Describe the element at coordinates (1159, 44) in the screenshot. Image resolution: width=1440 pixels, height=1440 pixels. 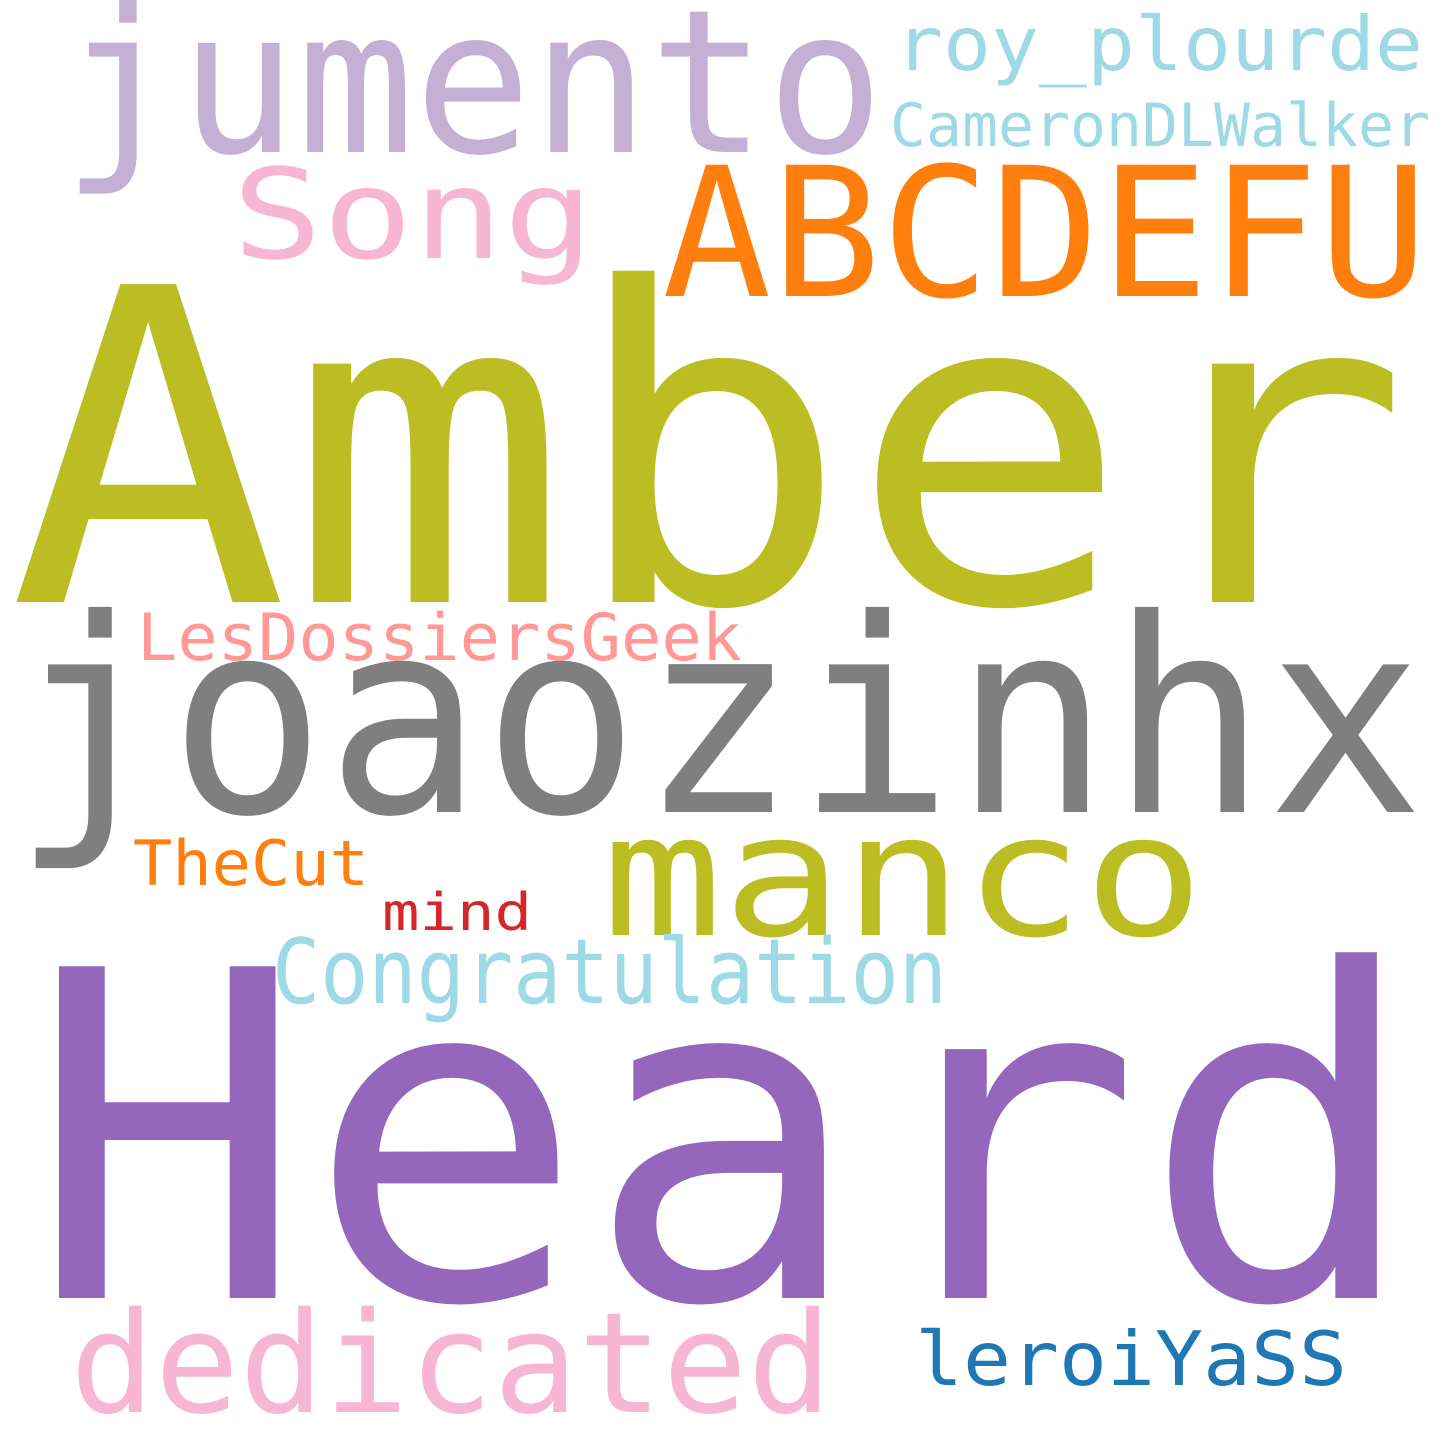
I see `word-roy-plourde: roy_plourde` at that location.